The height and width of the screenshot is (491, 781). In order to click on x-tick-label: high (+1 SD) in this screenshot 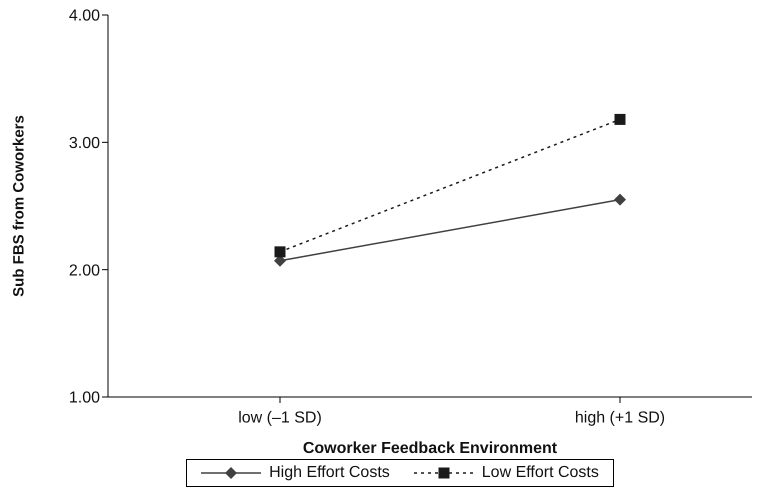, I will do `click(620, 417)`.